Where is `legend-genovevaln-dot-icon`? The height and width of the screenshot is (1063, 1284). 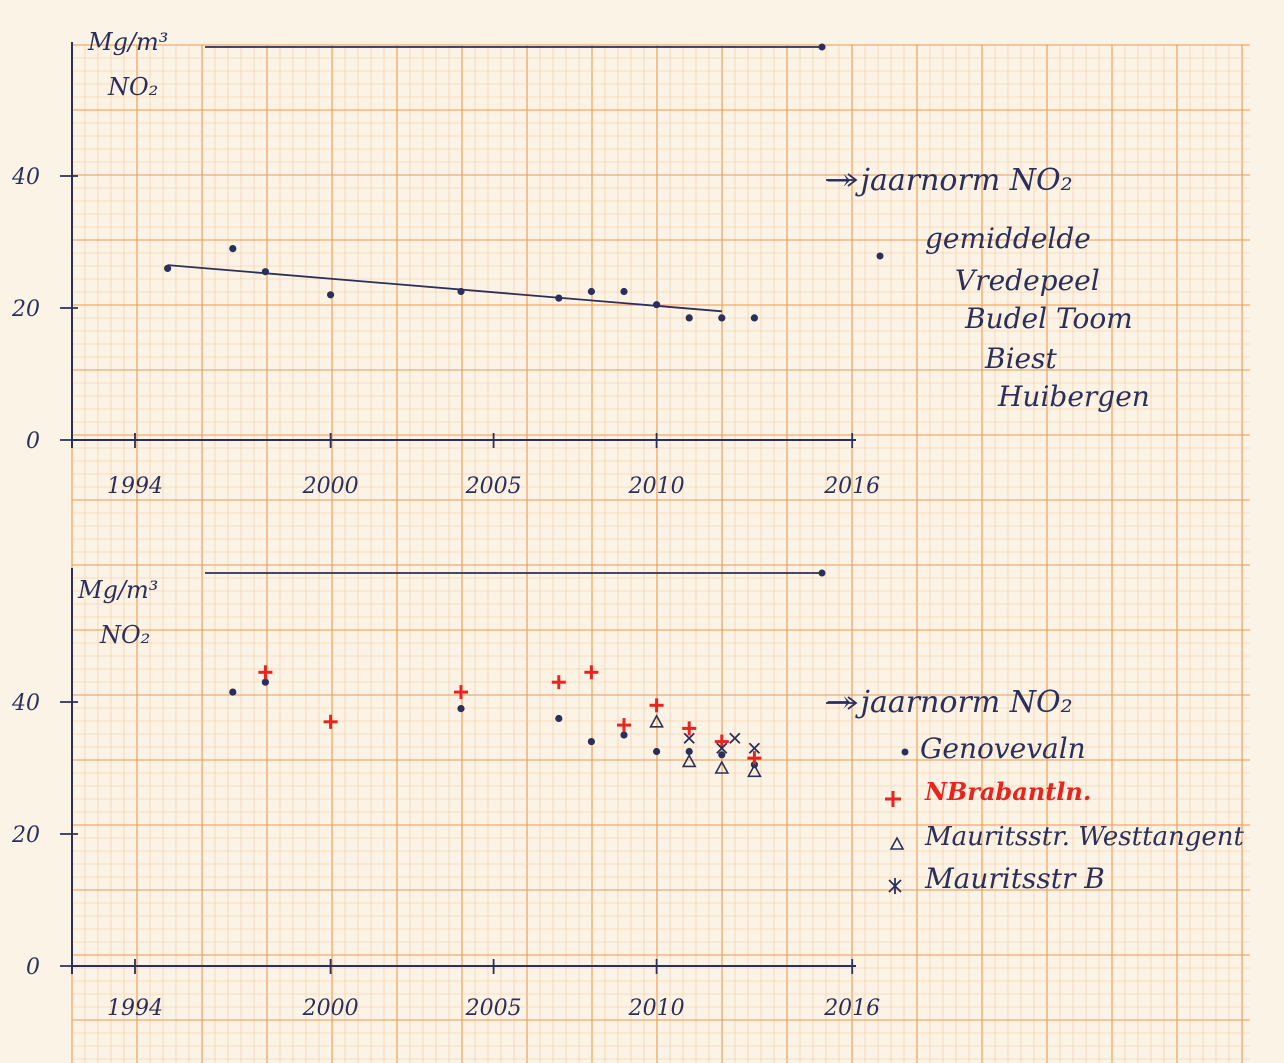
legend-genovevaln-dot-icon is located at coordinates (905, 752).